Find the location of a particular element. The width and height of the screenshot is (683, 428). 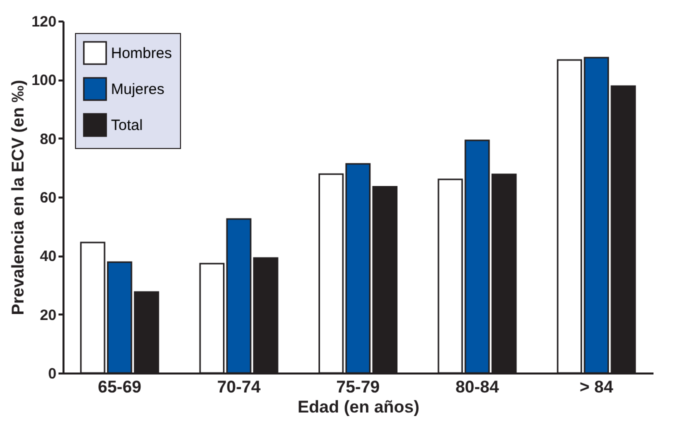

y-axis-title: Prevalencia en la ECV (en ‰) is located at coordinates (18, 198).